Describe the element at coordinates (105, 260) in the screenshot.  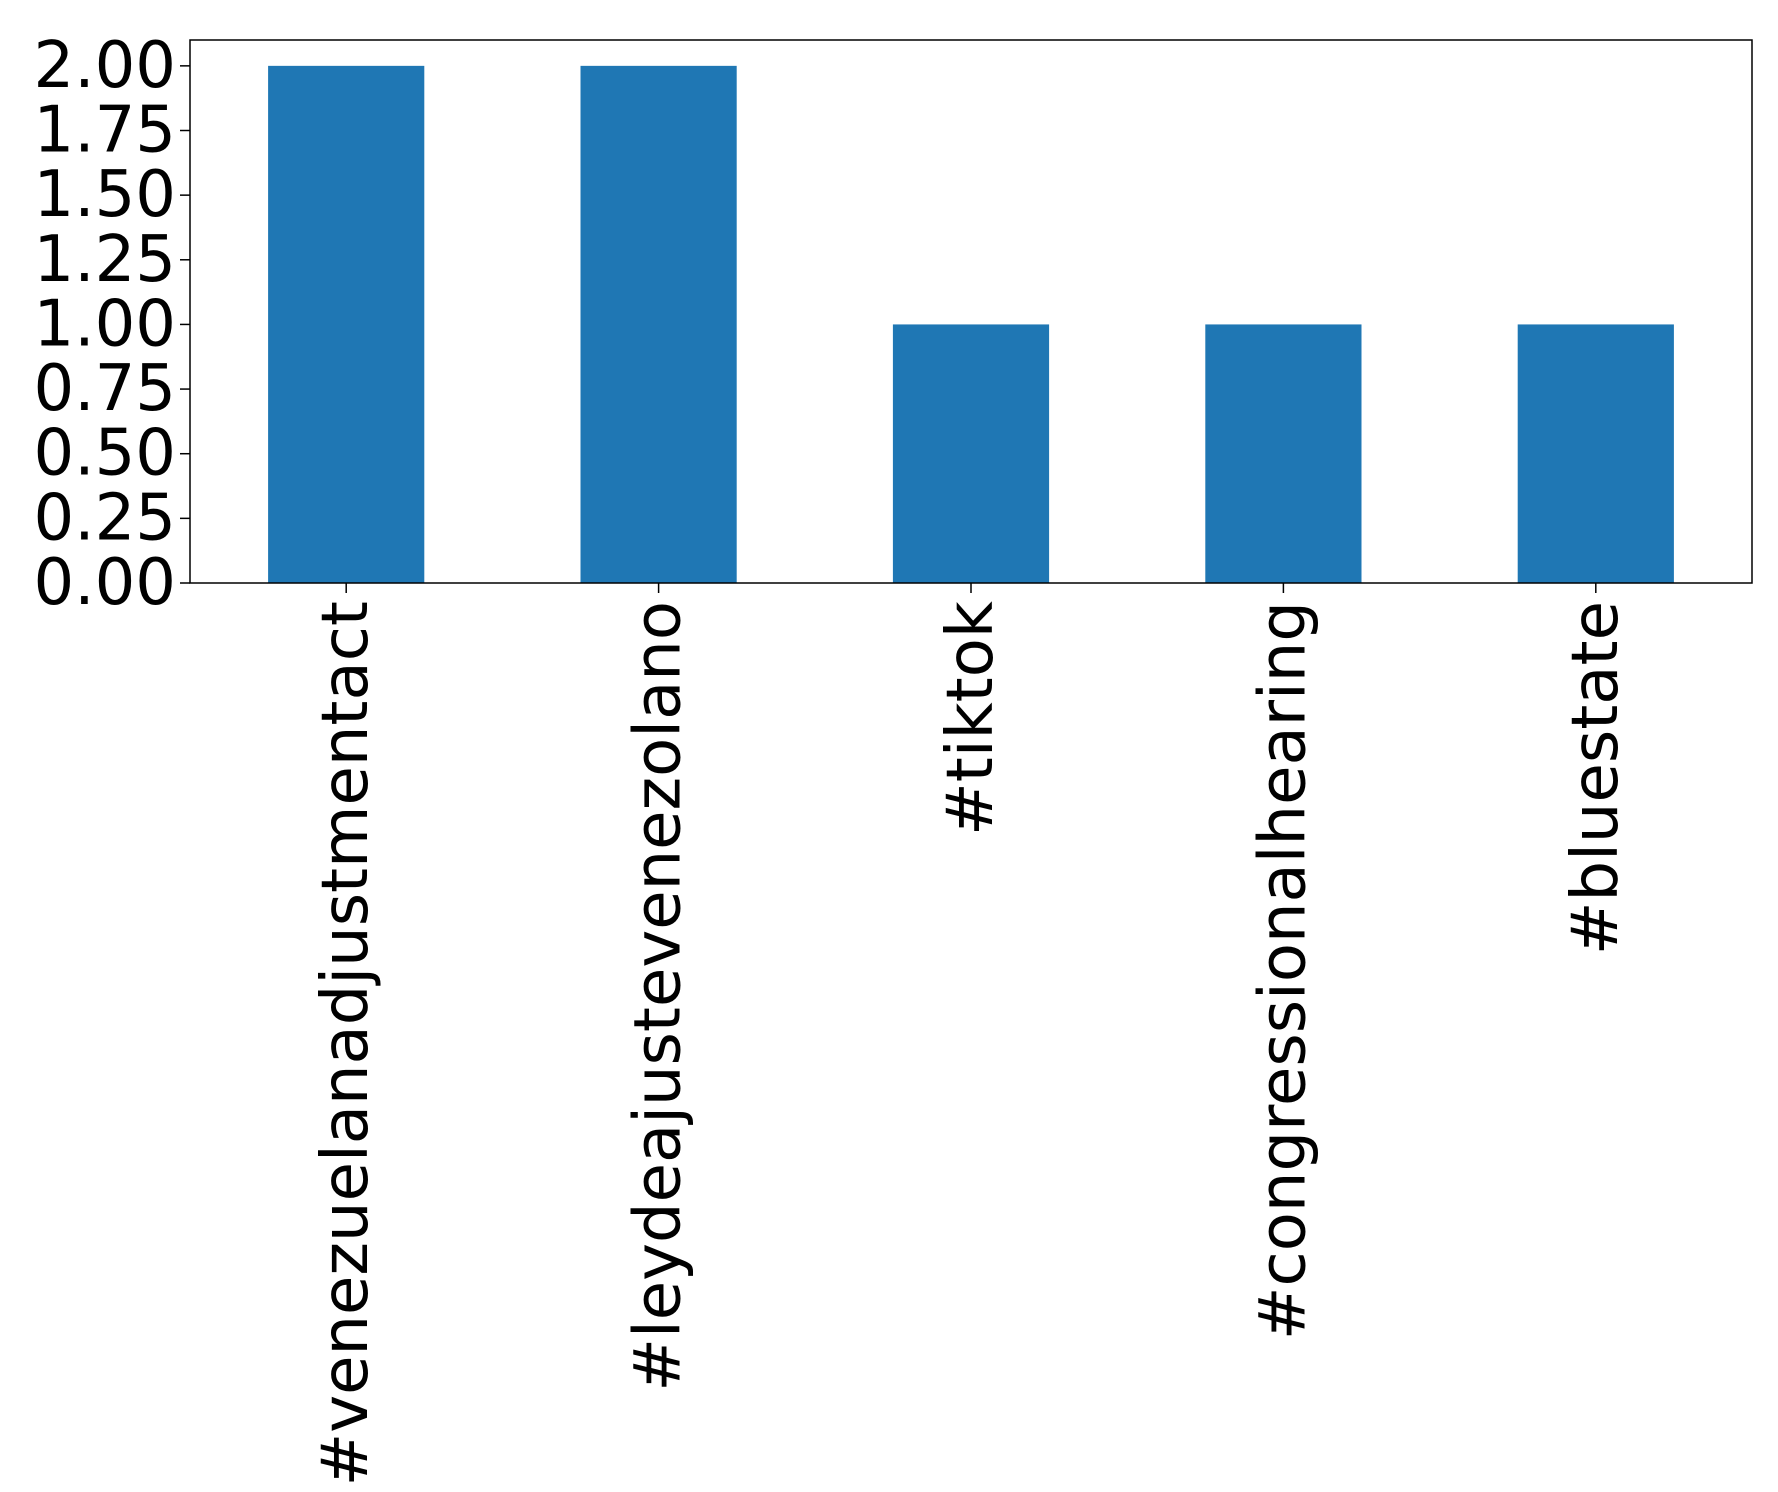
I see `y-tick-label-5: 1.25` at that location.